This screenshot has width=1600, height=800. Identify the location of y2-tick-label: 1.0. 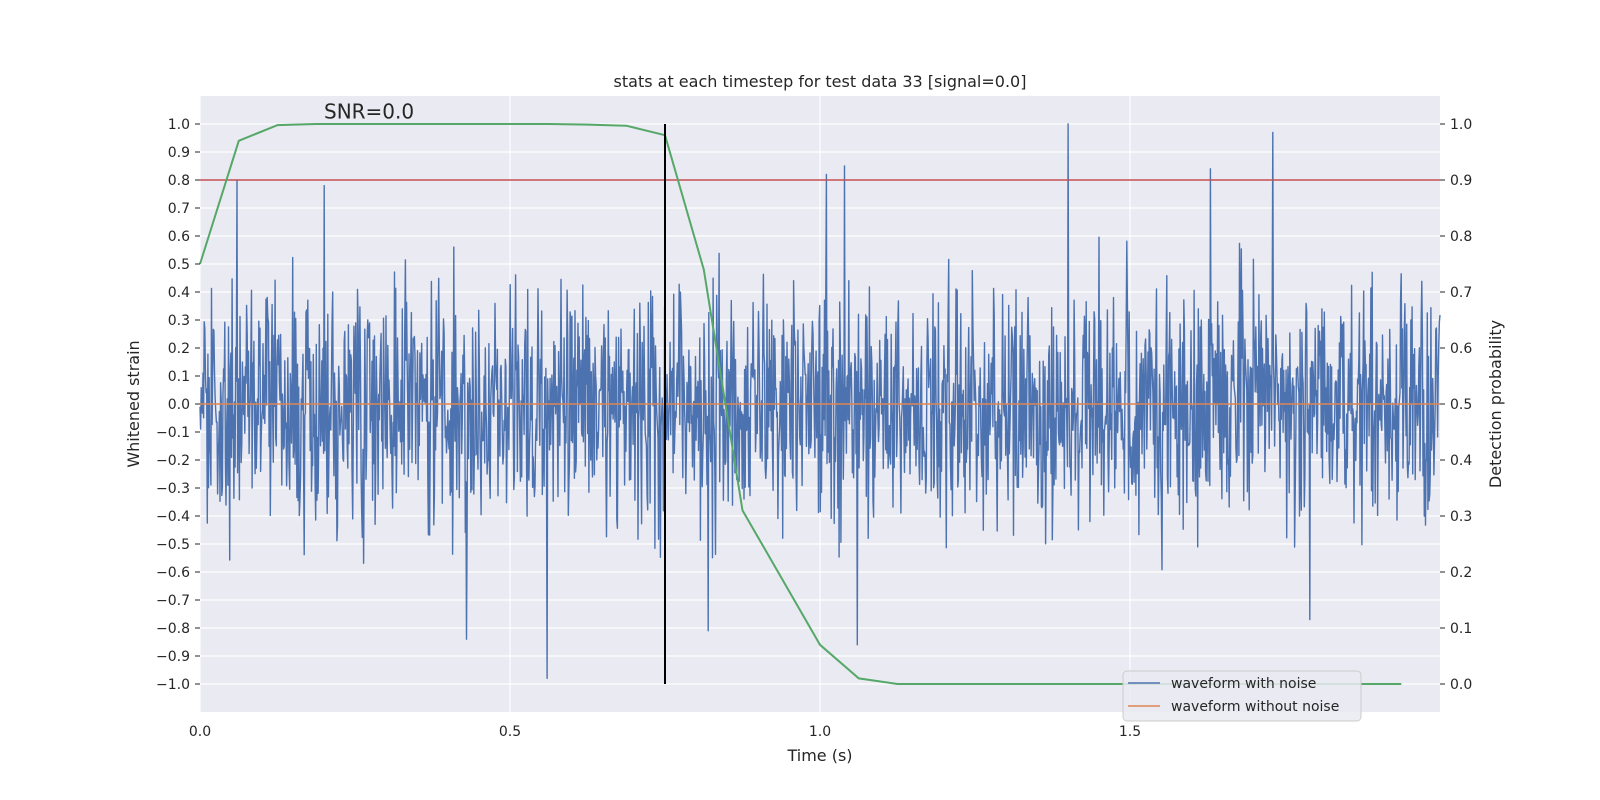
(1461, 125).